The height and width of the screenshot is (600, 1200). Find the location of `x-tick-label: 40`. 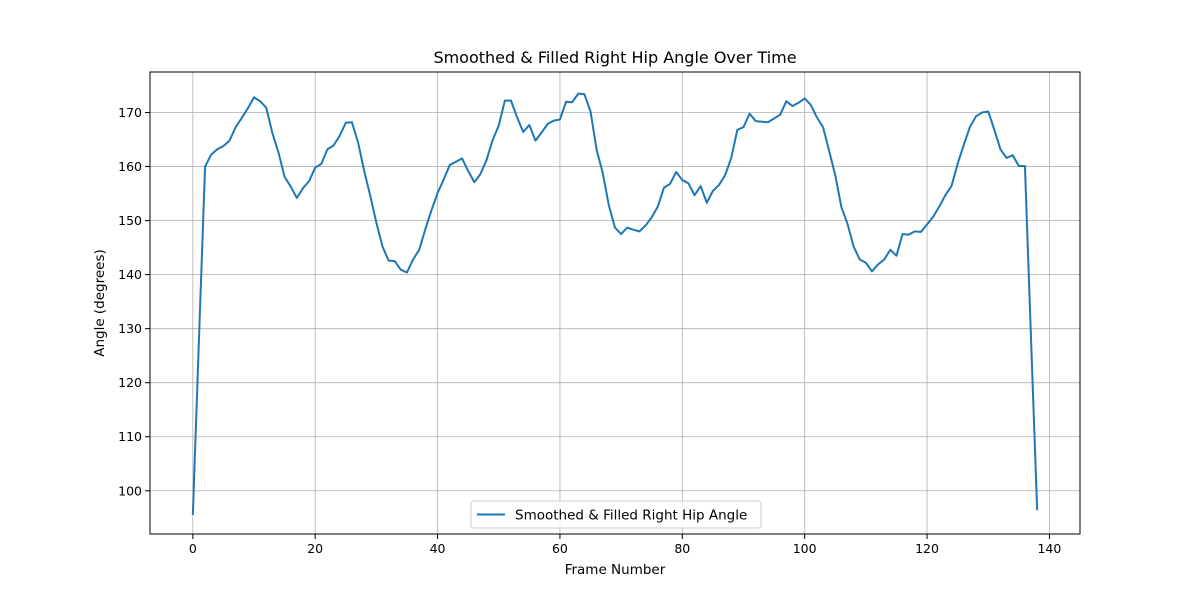

x-tick-label: 40 is located at coordinates (438, 548).